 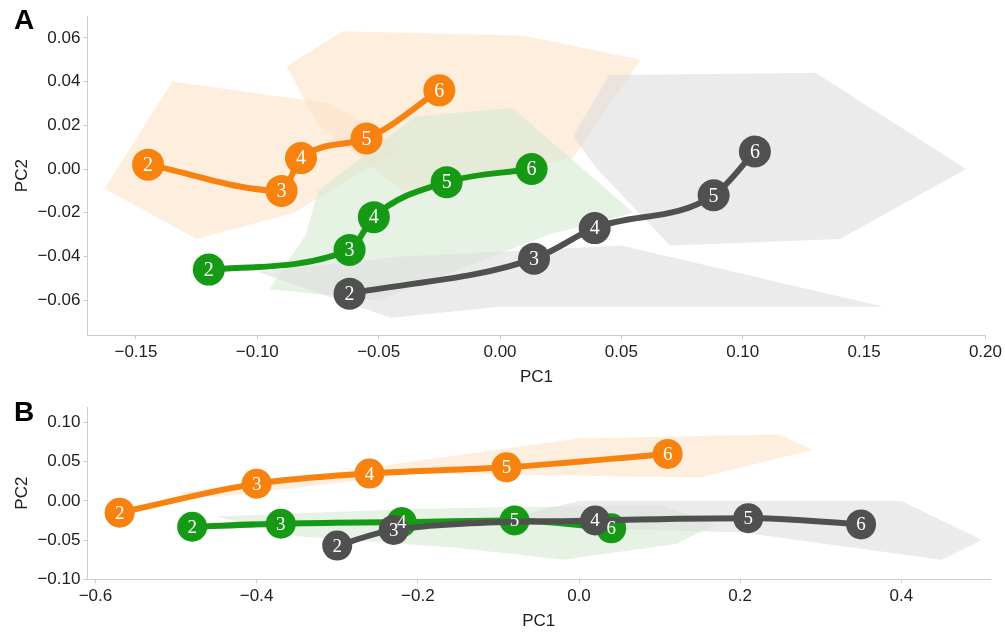 What do you see at coordinates (59, 212) in the screenshot?
I see `y-tick-label: −0.02` at bounding box center [59, 212].